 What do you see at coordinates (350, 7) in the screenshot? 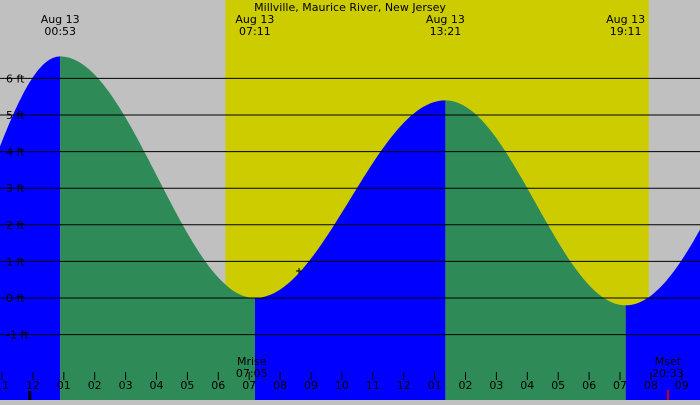
I see `chart-title: Millville, Maurice River, New Jersey` at bounding box center [350, 7].